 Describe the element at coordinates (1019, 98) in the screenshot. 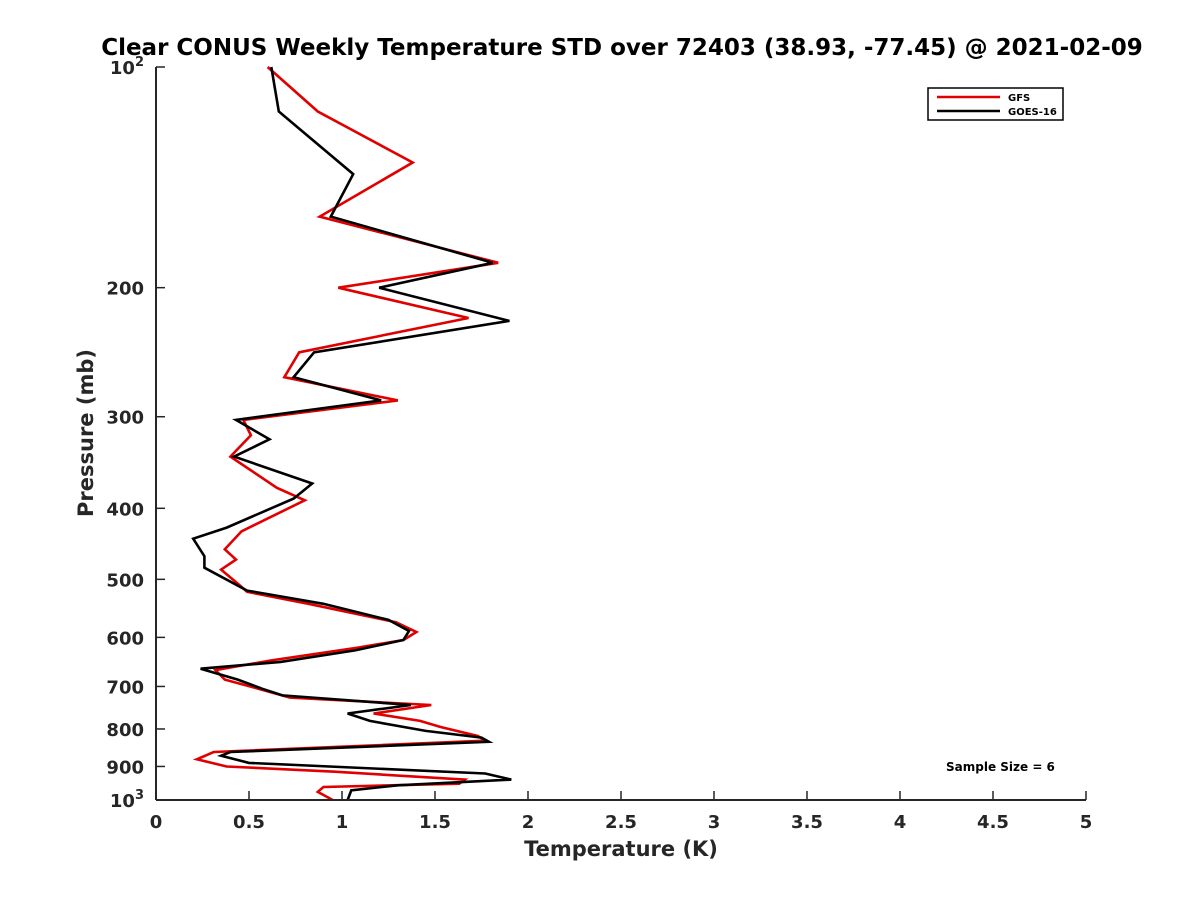

I see `legend-label-gfs: GFS` at that location.